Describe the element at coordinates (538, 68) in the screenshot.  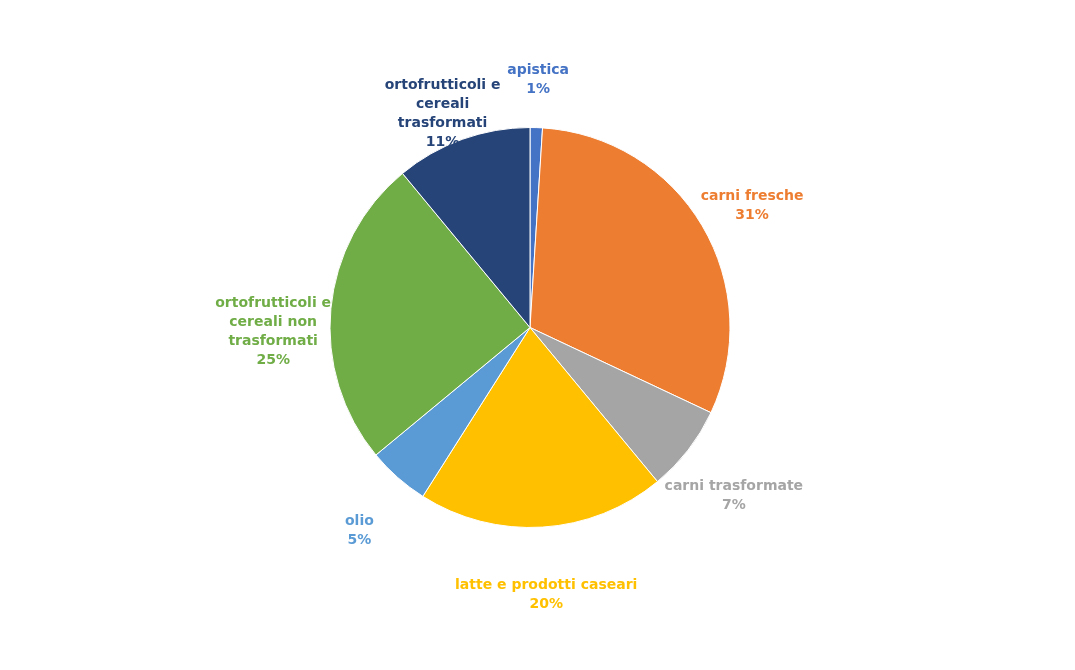
I see `slice-label: apistica` at that location.